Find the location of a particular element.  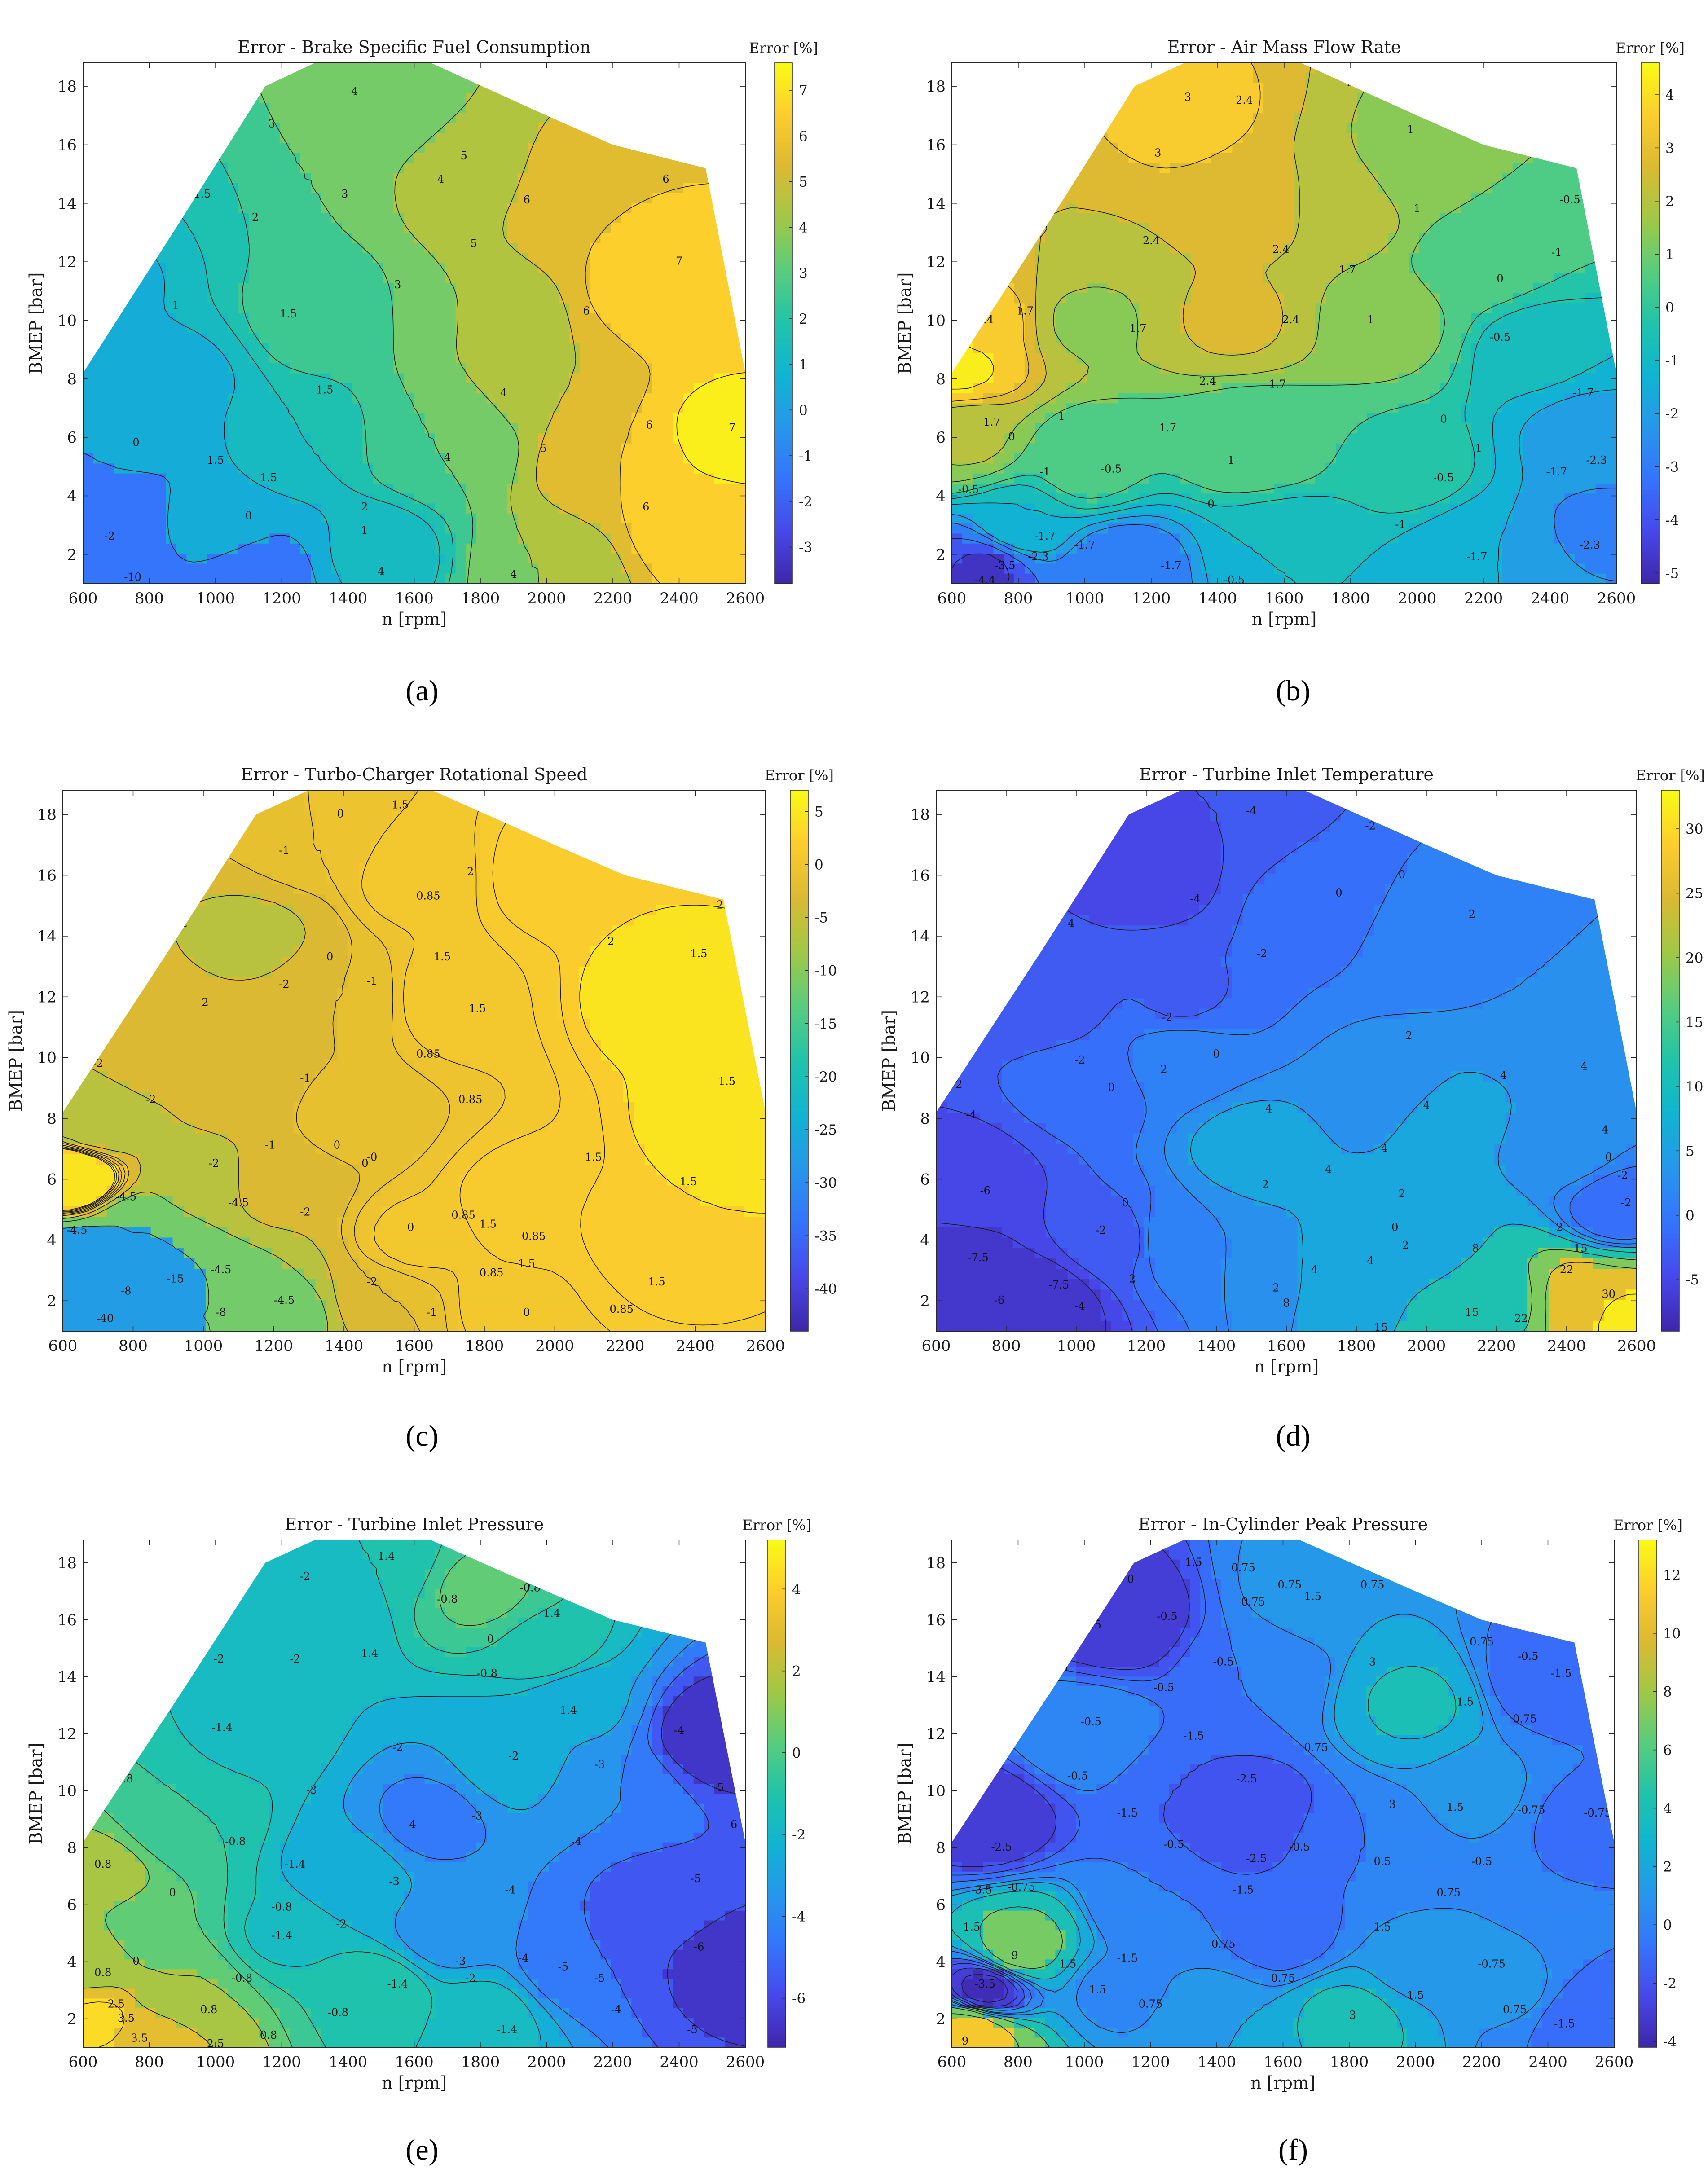

contour-label: 22 is located at coordinates (1567, 1269).